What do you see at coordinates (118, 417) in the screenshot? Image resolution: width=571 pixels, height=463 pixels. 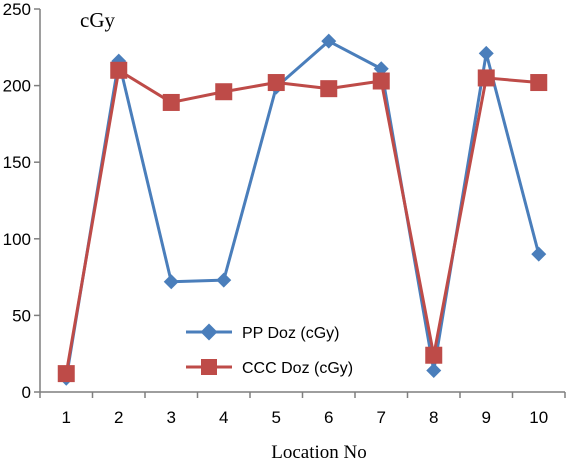 I see `x-tick-label: 2` at bounding box center [118, 417].